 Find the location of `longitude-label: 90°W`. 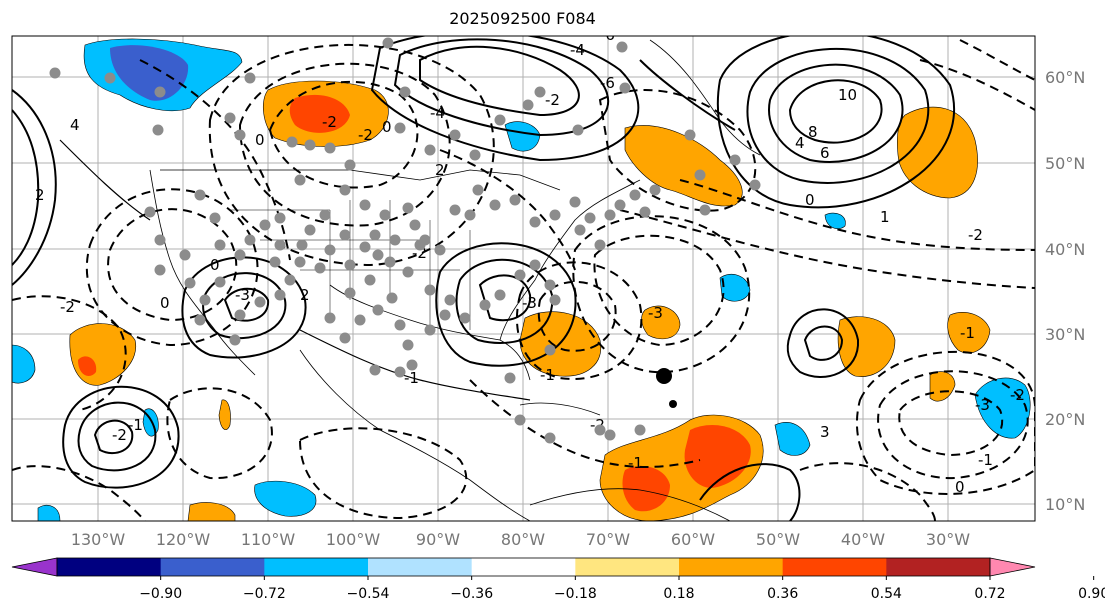

longitude-label: 90°W is located at coordinates (438, 539).